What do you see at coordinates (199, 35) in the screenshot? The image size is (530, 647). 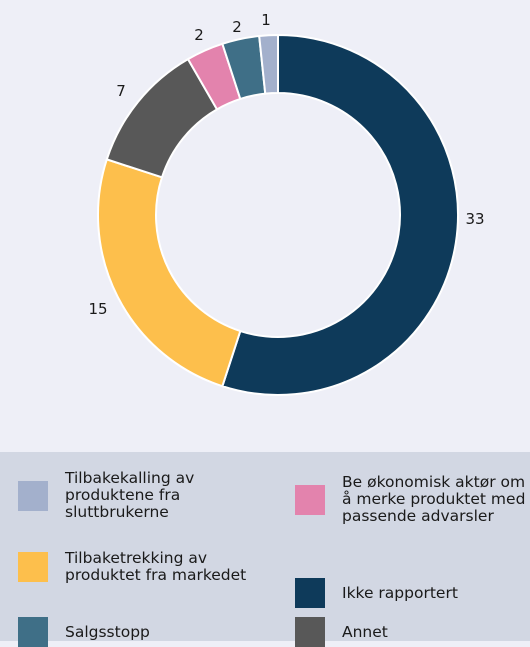 I see `data-label-merke-advarsler: 2` at bounding box center [199, 35].